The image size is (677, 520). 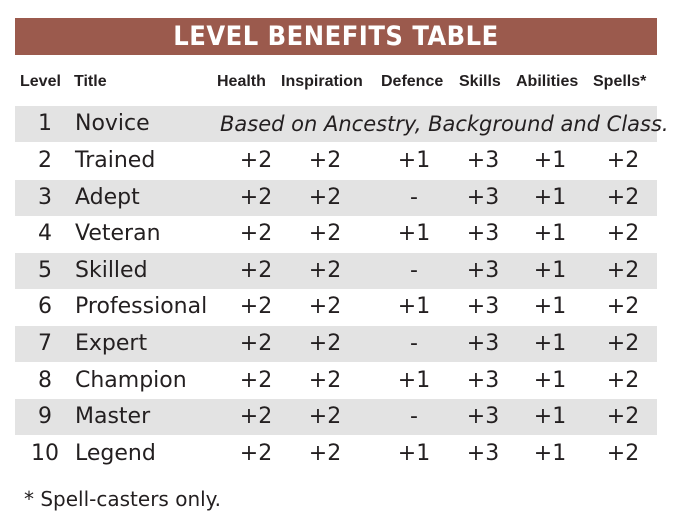 What do you see at coordinates (113, 417) in the screenshot?
I see `cell-title: Master` at bounding box center [113, 417].